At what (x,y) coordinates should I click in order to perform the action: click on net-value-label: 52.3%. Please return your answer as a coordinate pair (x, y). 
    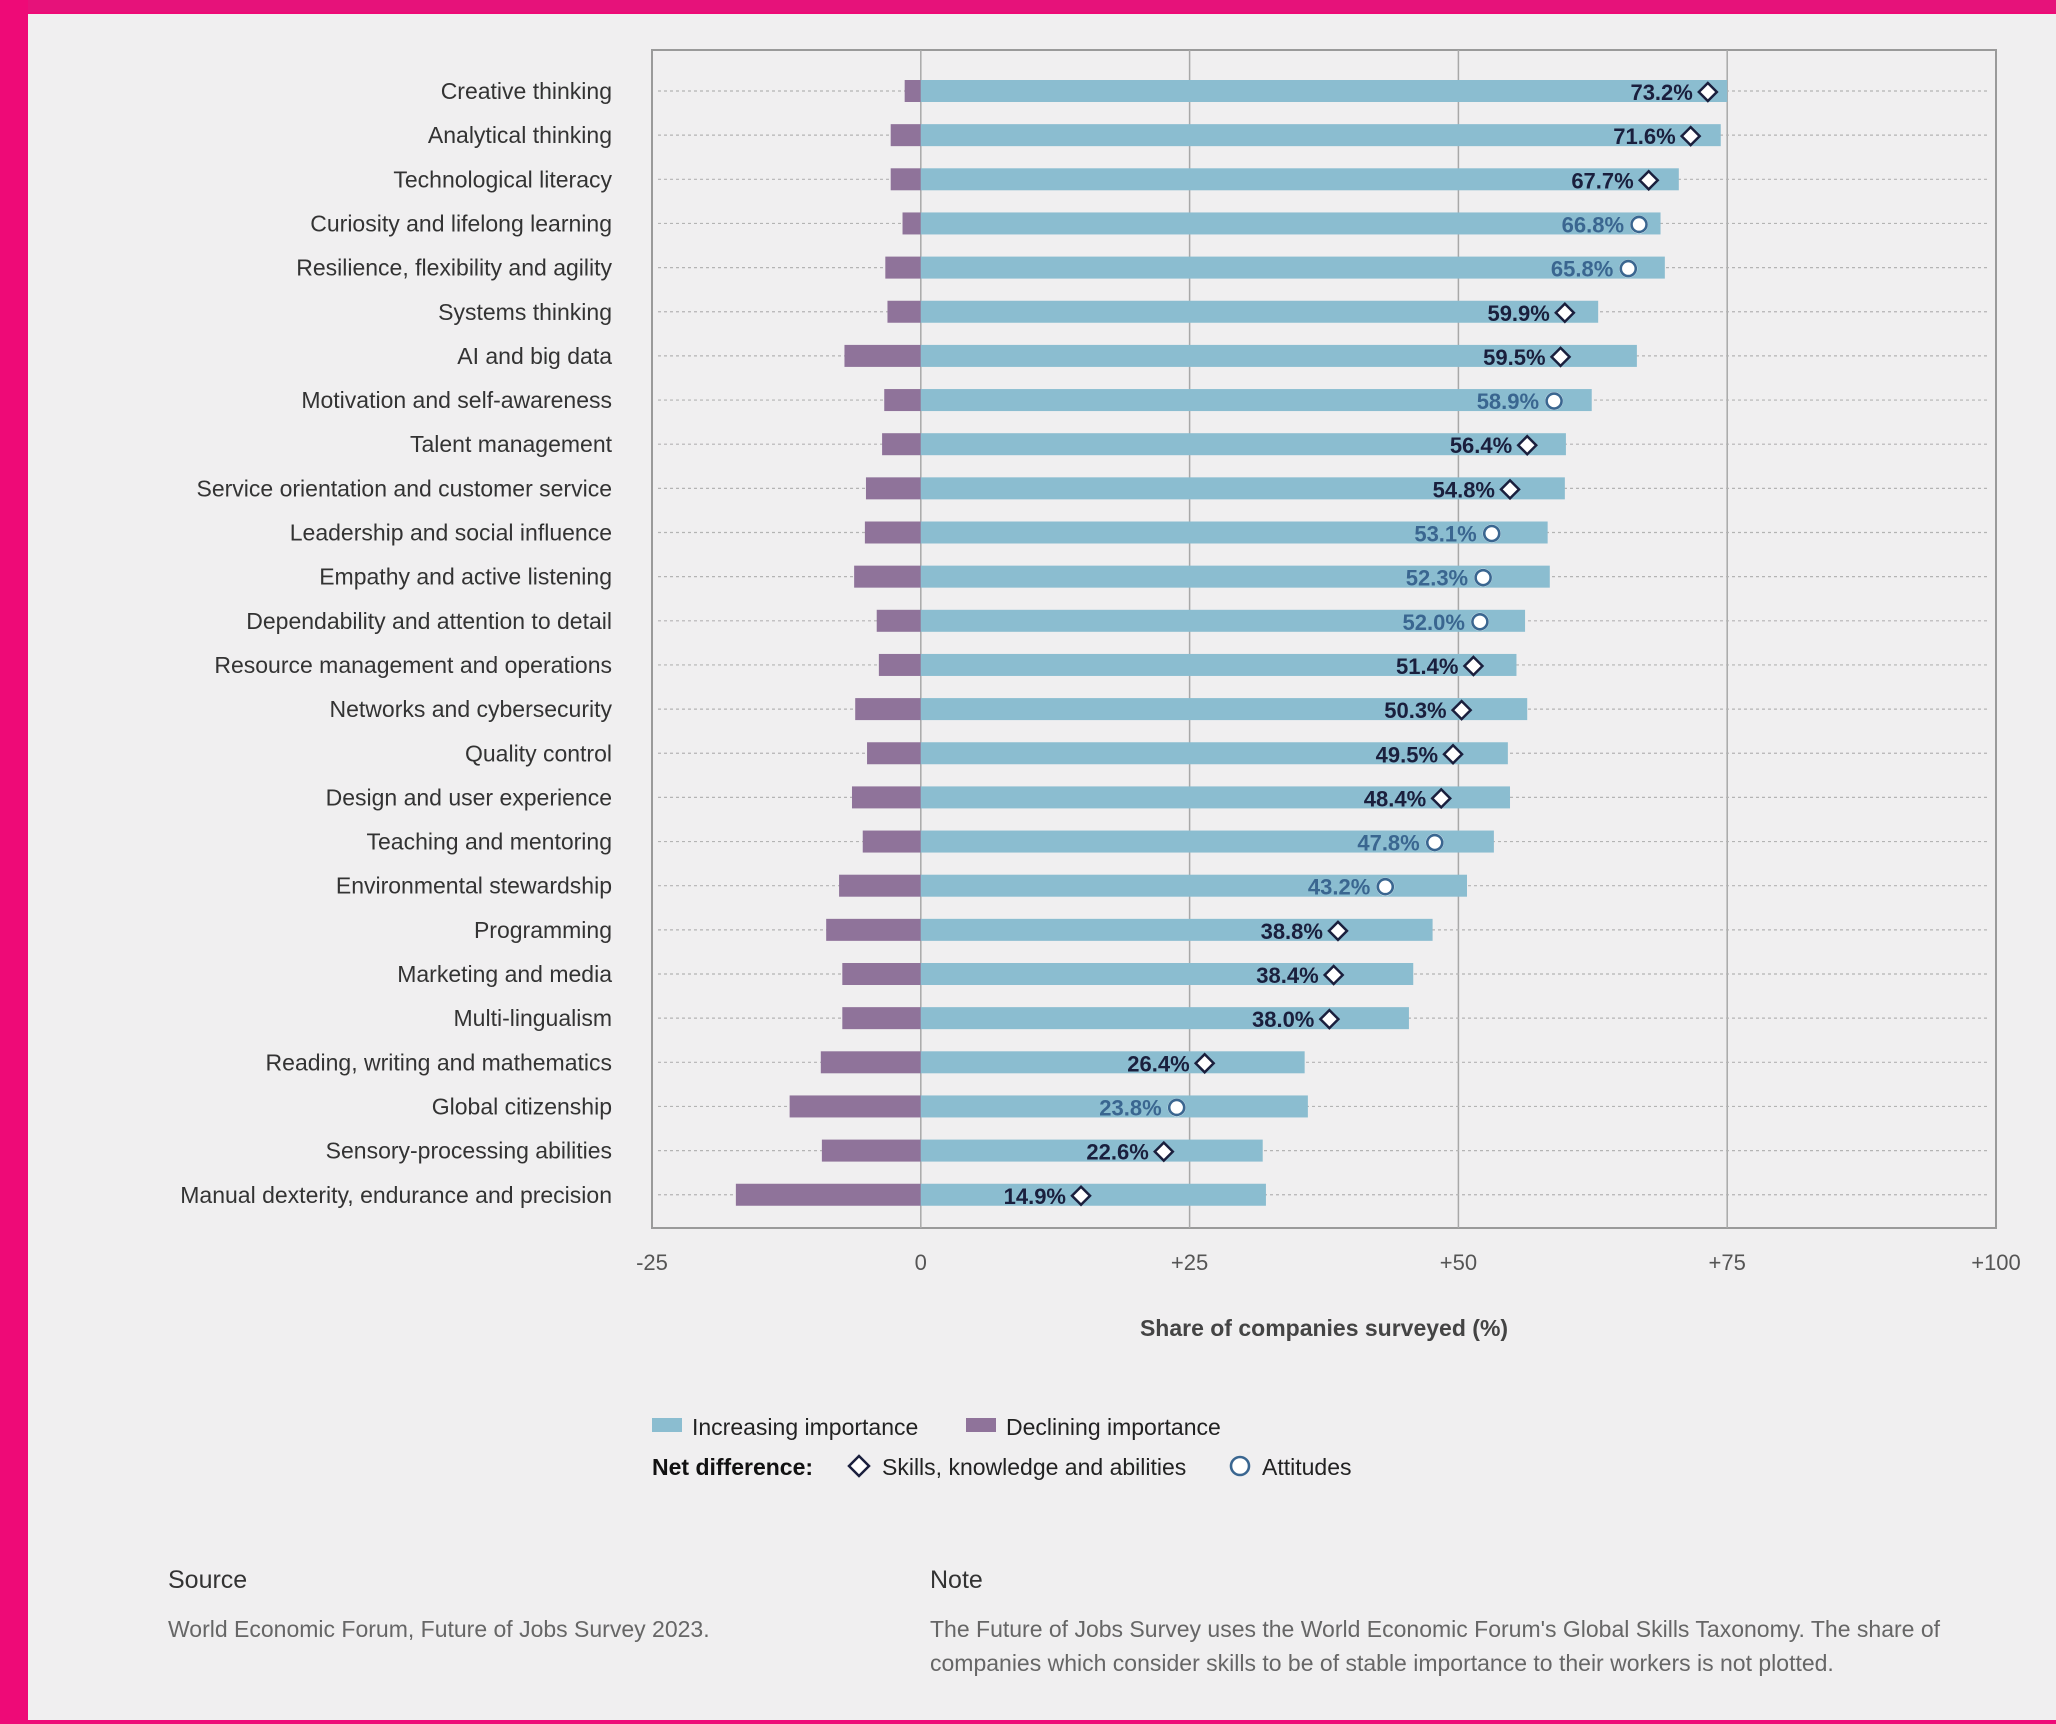
    Looking at the image, I should click on (1437, 578).